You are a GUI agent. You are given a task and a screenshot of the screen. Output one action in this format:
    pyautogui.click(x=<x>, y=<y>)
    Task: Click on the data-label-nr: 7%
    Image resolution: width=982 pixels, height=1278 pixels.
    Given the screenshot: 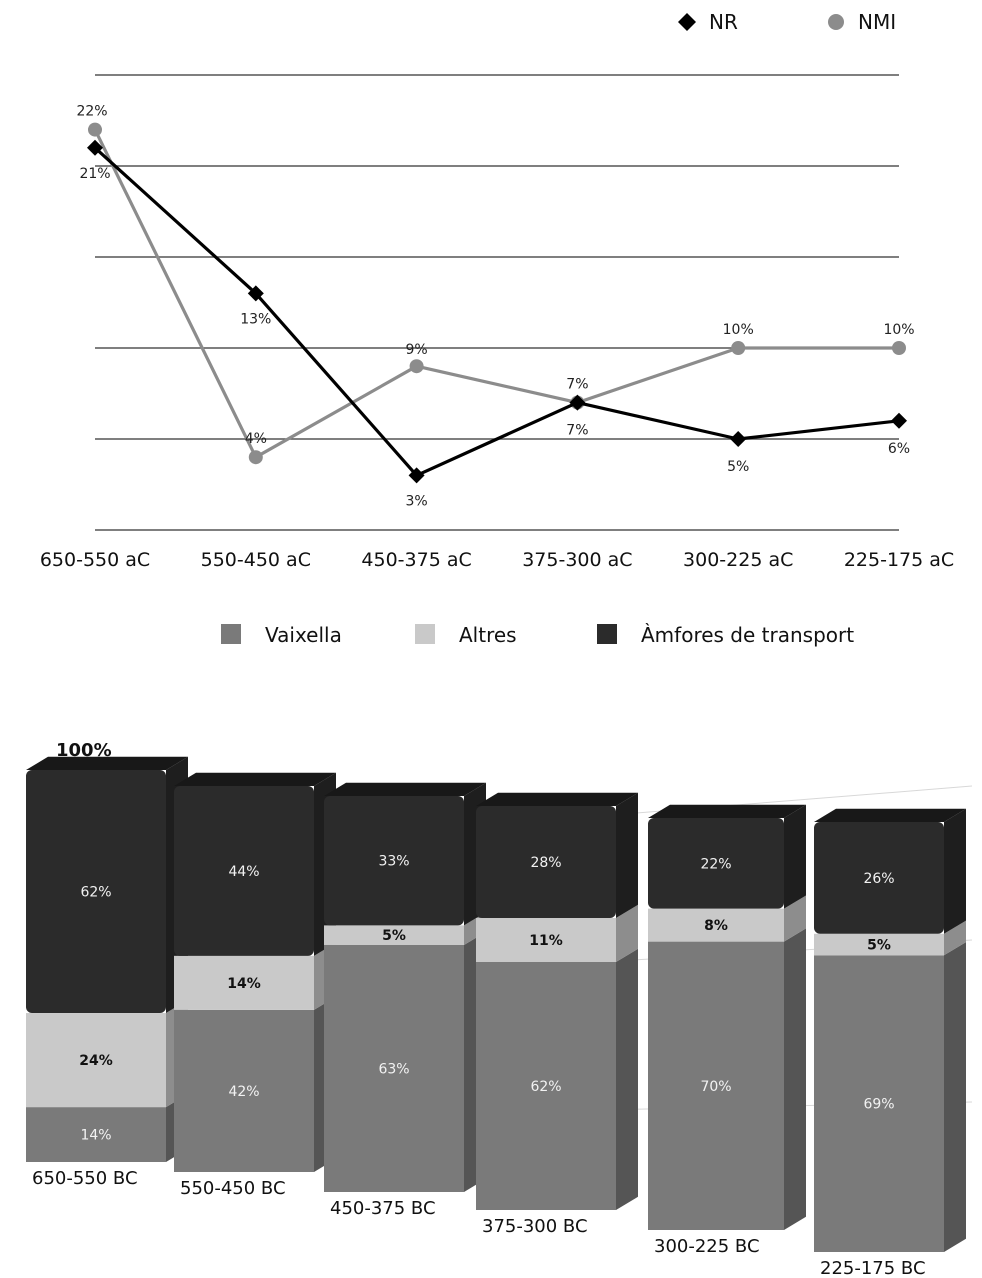 What is the action you would take?
    pyautogui.click(x=577, y=431)
    